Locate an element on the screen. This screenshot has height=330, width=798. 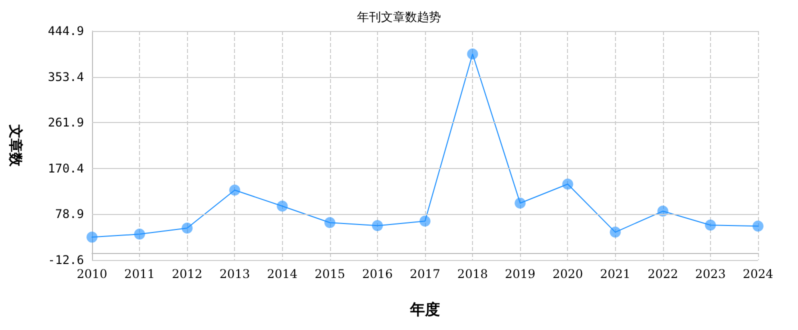
x-tick-label: 2020 is located at coordinates (567, 274).